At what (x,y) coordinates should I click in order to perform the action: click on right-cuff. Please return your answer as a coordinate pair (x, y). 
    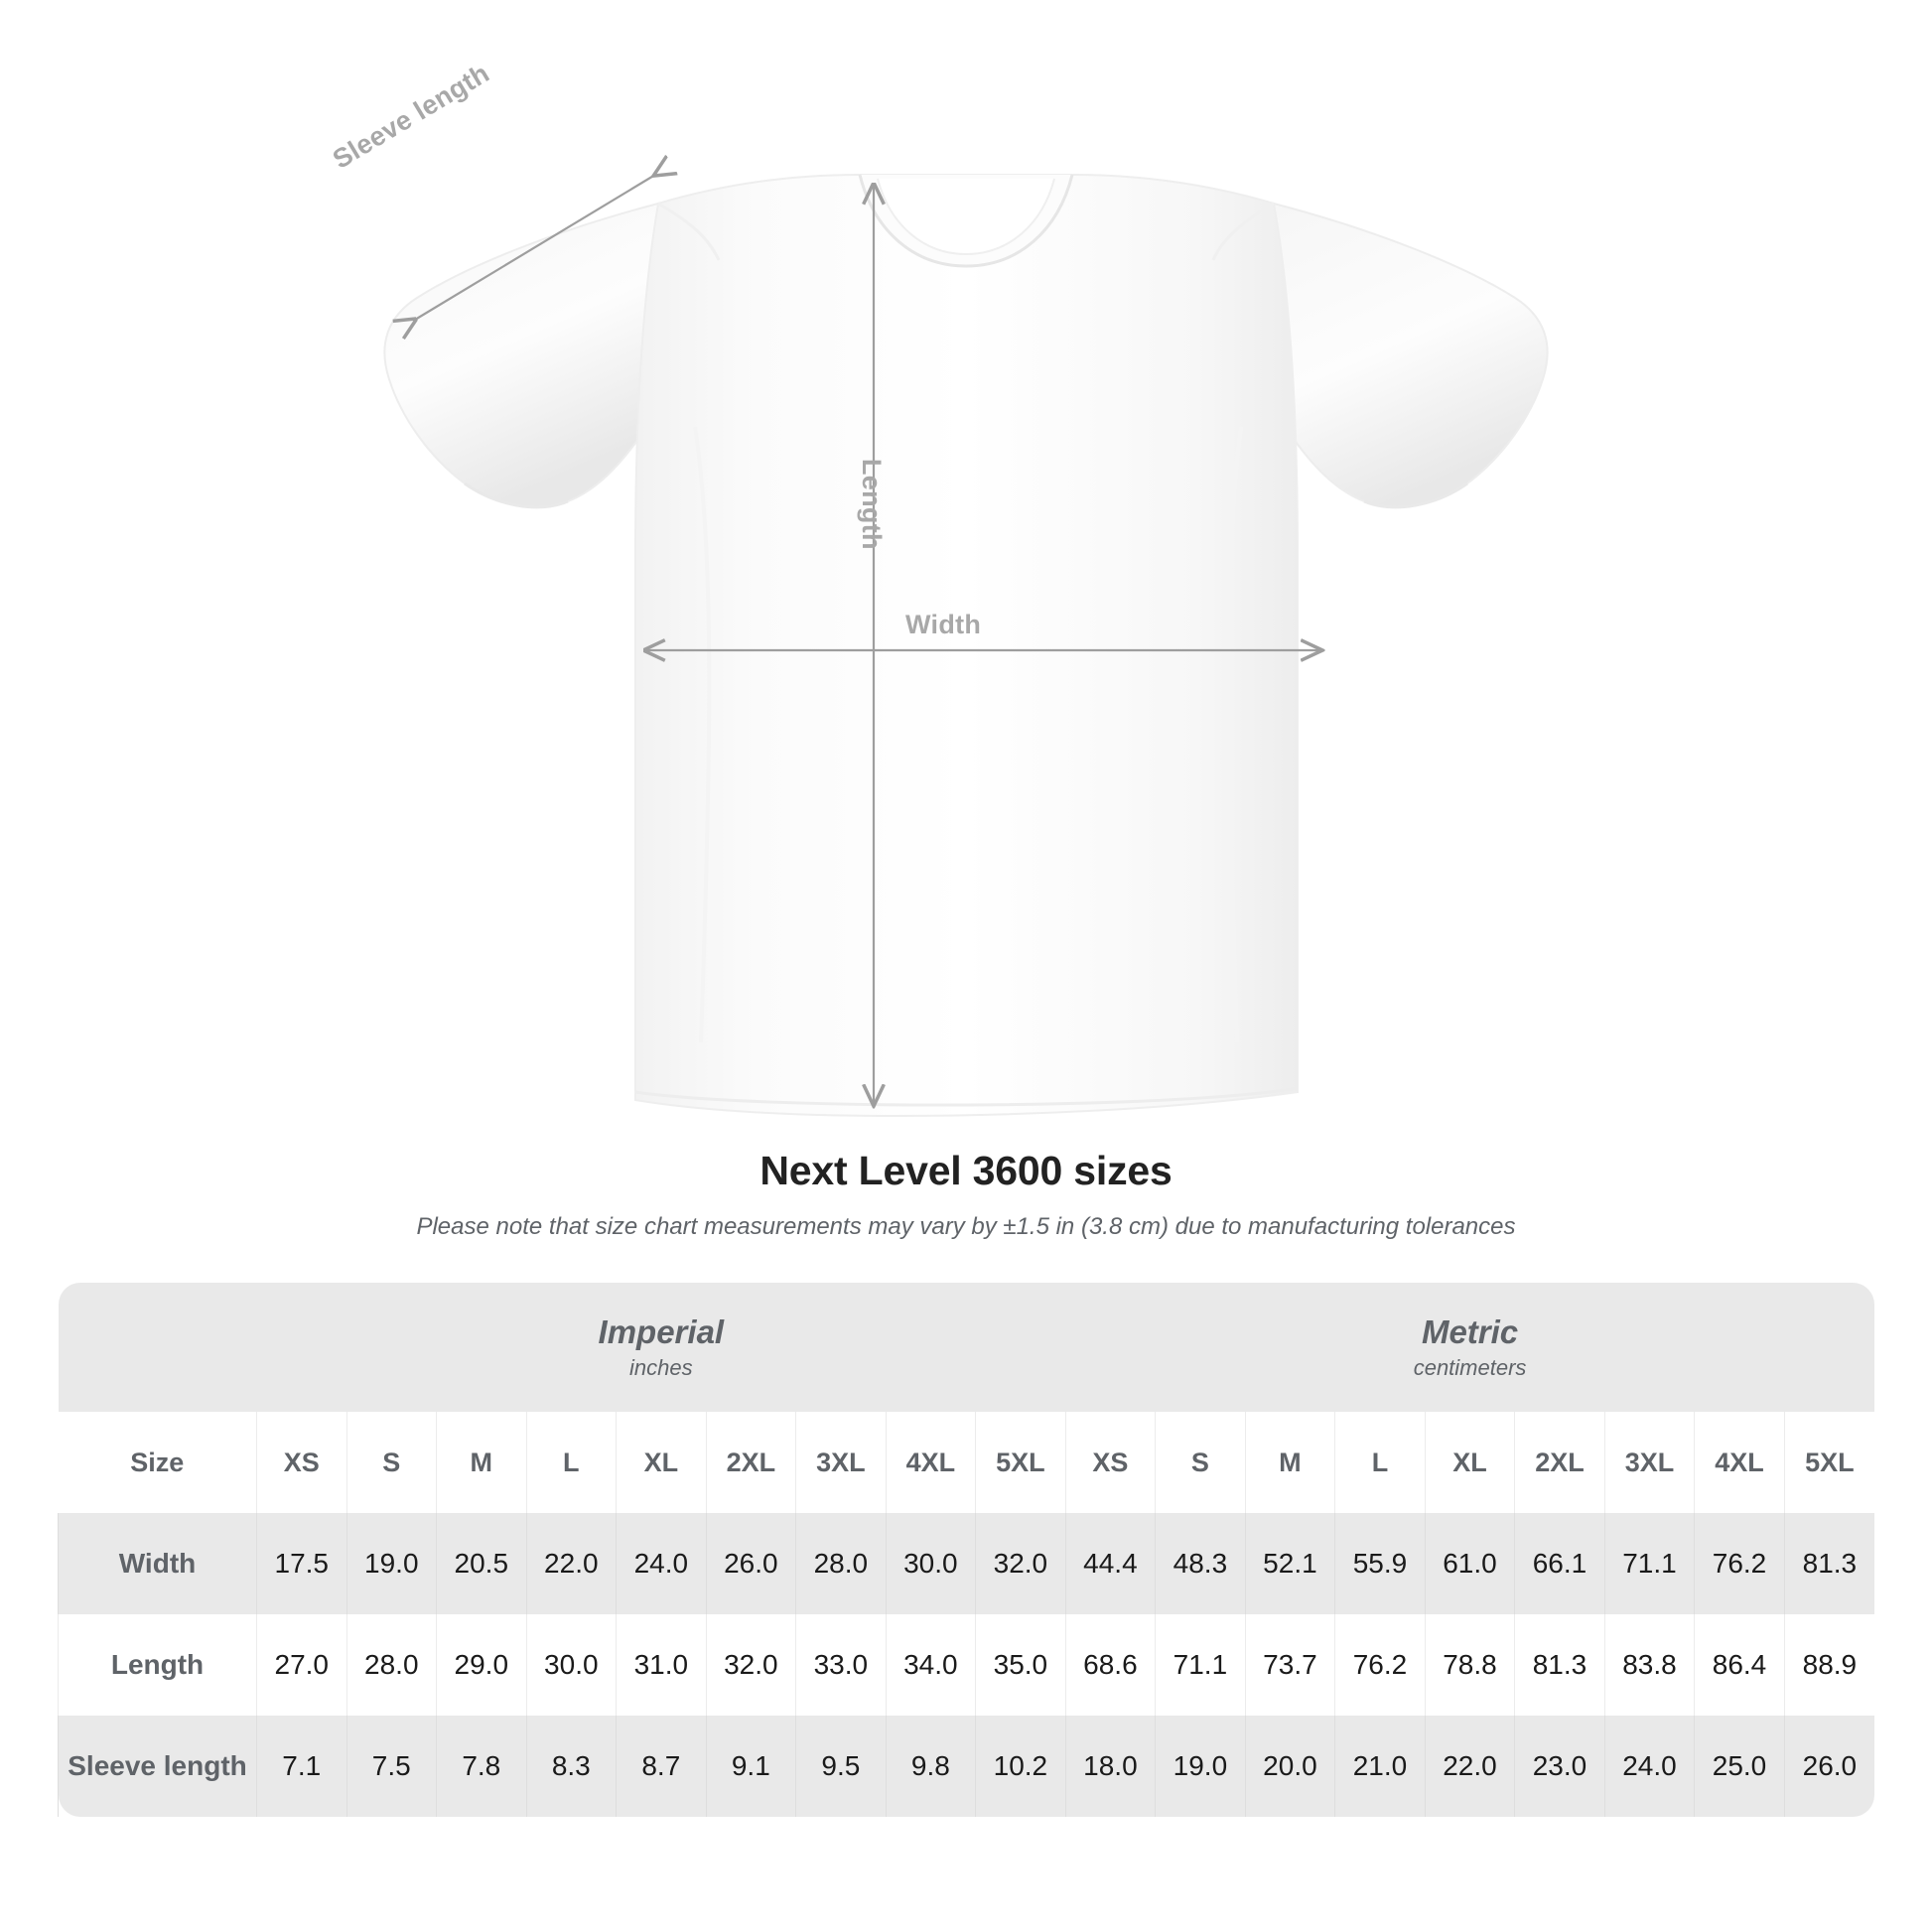
    Looking at the image, I should click on (1416, 496).